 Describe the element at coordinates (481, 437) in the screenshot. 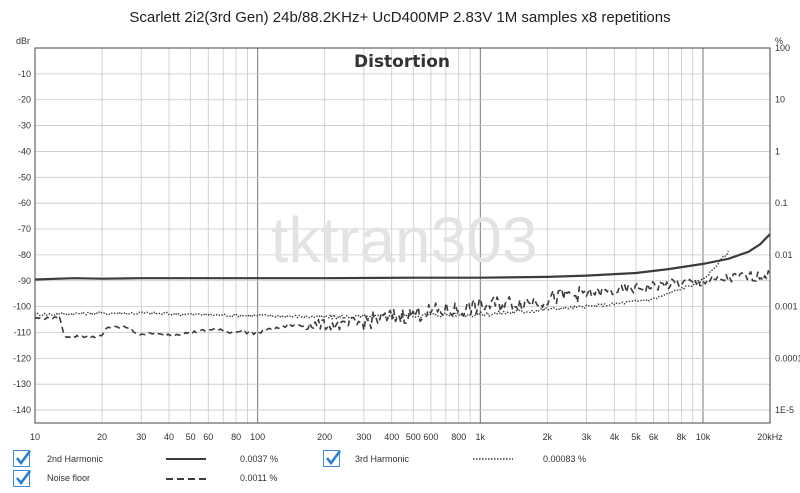

I see `x-tick-label: 1k` at that location.